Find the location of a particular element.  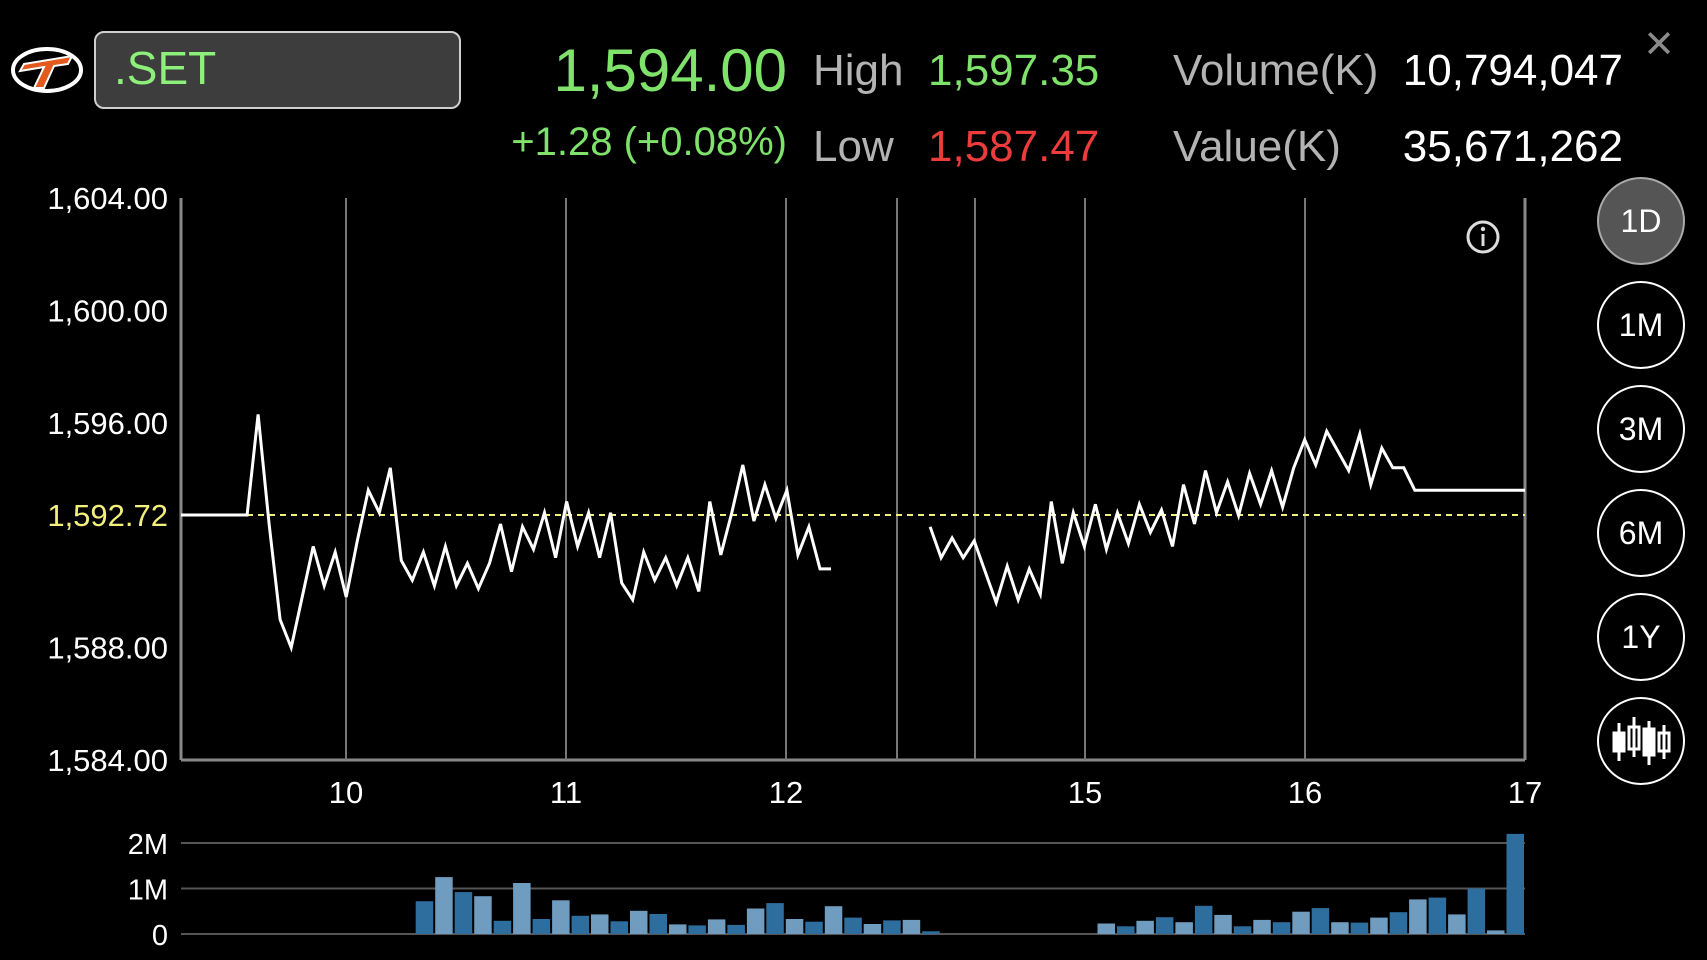

y-tick-label: 1,600.00 is located at coordinates (107, 310).